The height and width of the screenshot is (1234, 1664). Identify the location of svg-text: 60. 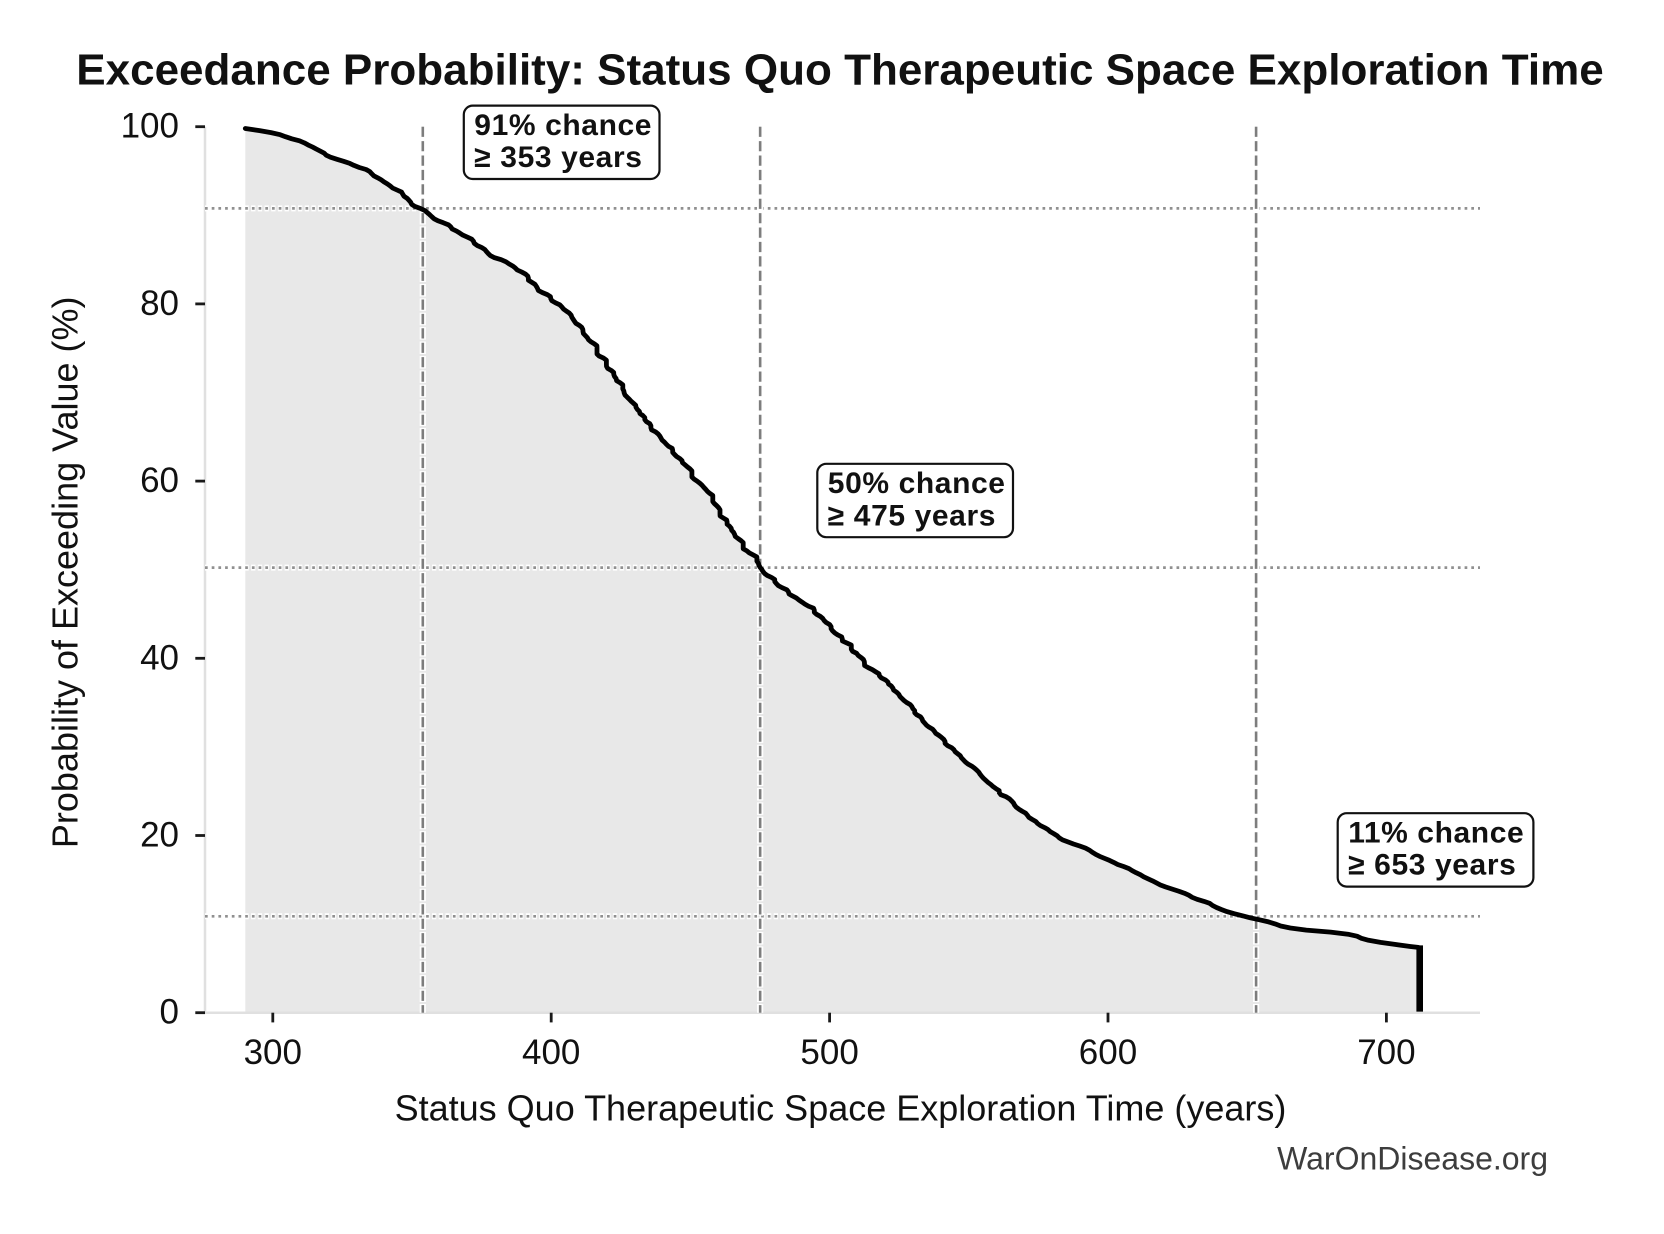
(159, 480).